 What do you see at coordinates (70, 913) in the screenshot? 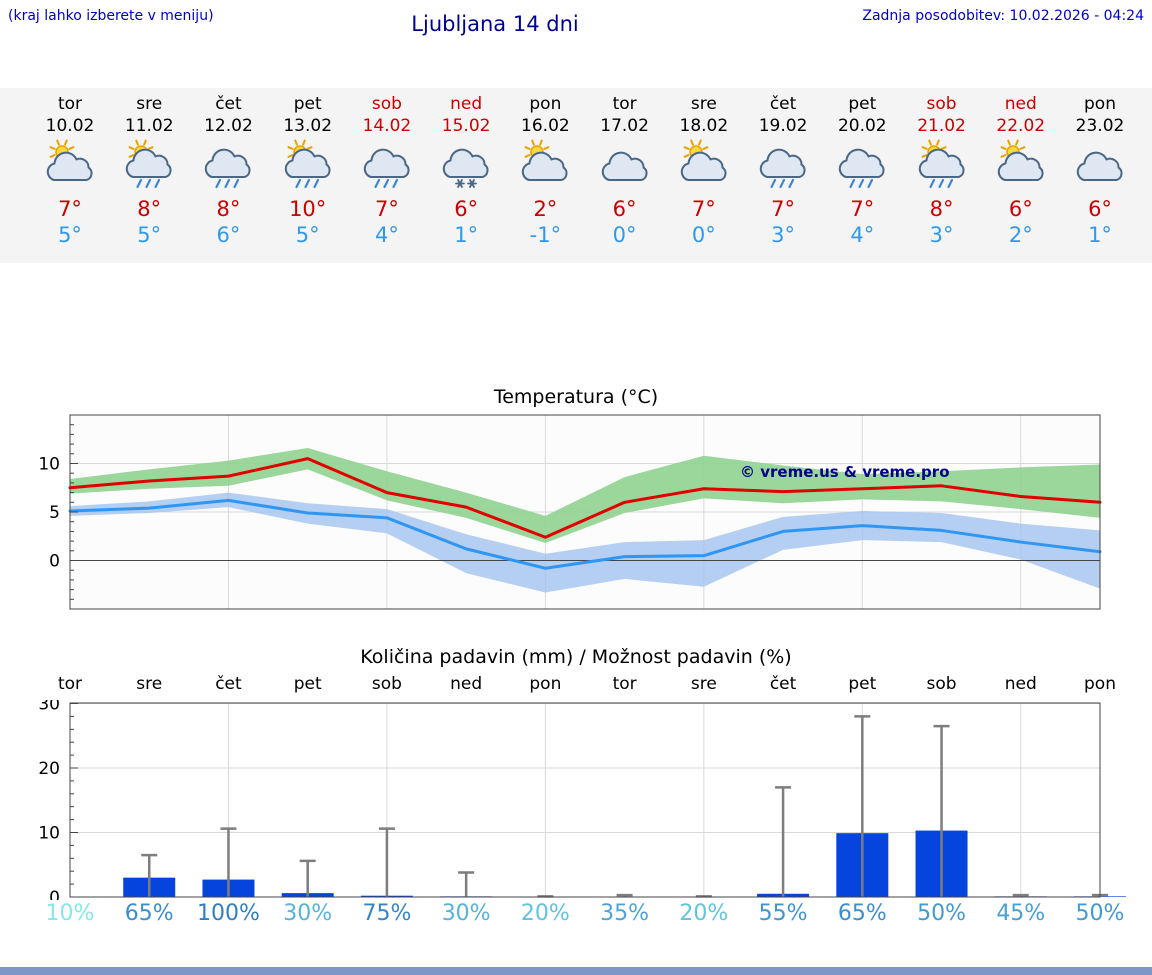
I see `precip-probability: 10%` at bounding box center [70, 913].